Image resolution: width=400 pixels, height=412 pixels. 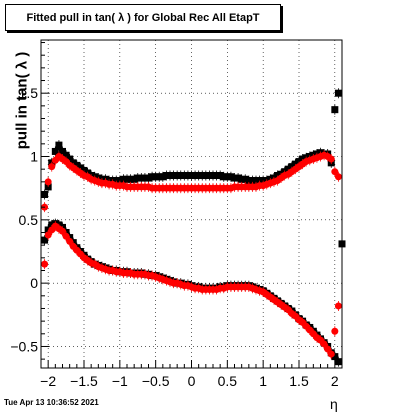 I want to click on y-tick-label: −0.5, so click(x=24, y=346).